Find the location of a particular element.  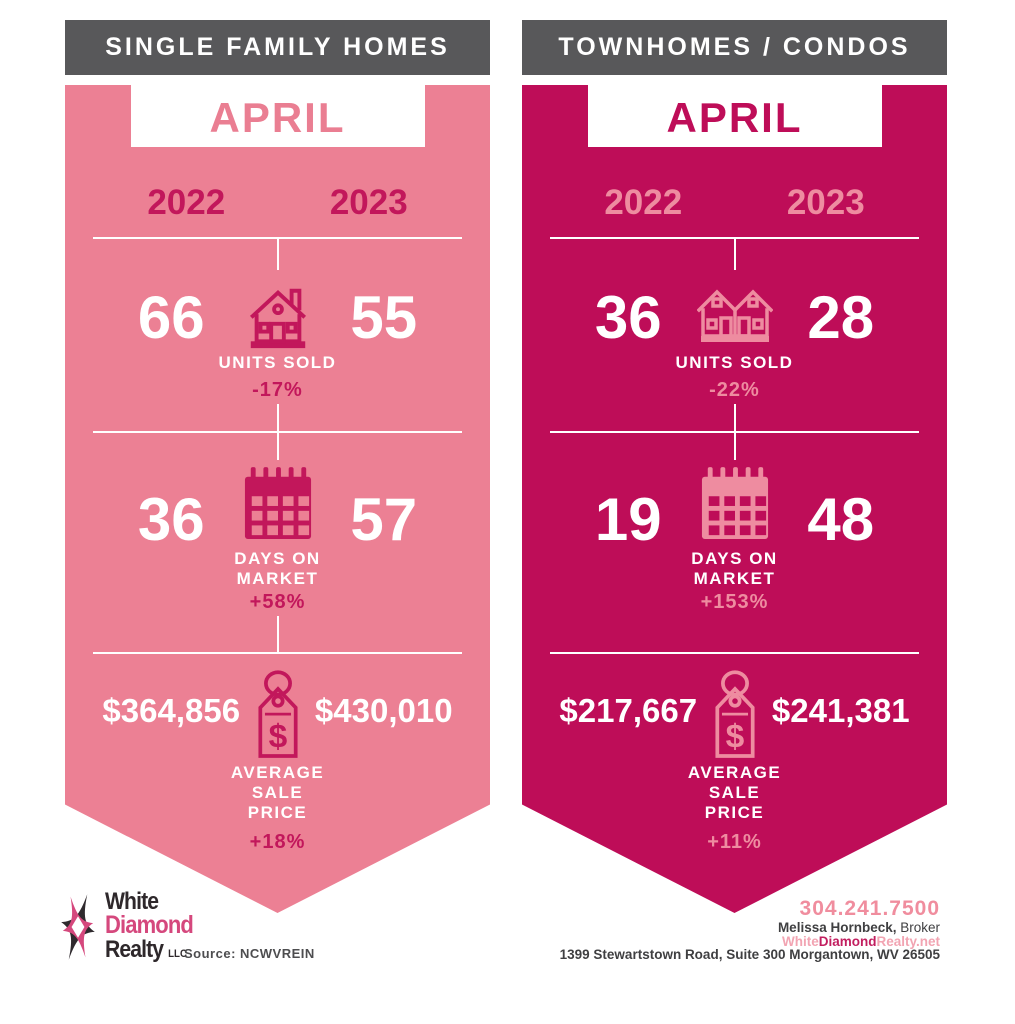

broker-line: Melissa Hornbeck, Broker is located at coordinates (750, 928).